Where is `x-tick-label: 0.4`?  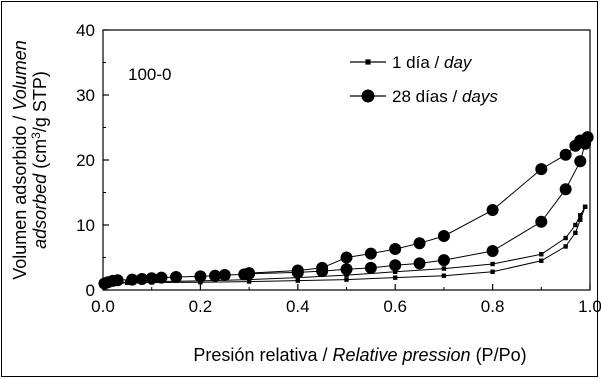 x-tick-label: 0.4 is located at coordinates (298, 306).